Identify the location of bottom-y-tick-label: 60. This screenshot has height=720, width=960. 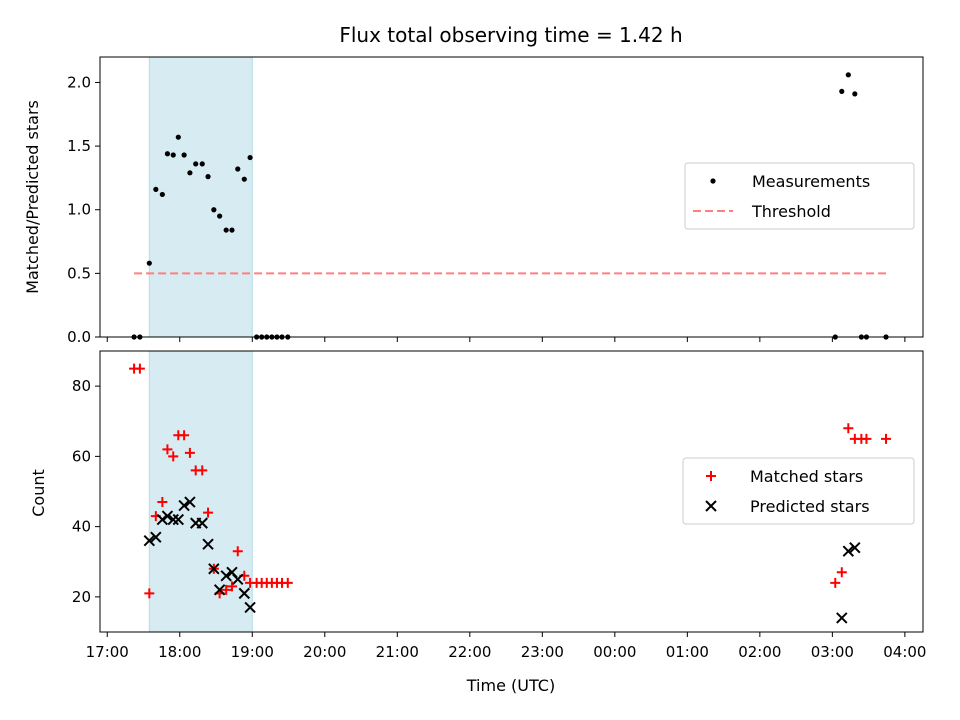
(81, 456).